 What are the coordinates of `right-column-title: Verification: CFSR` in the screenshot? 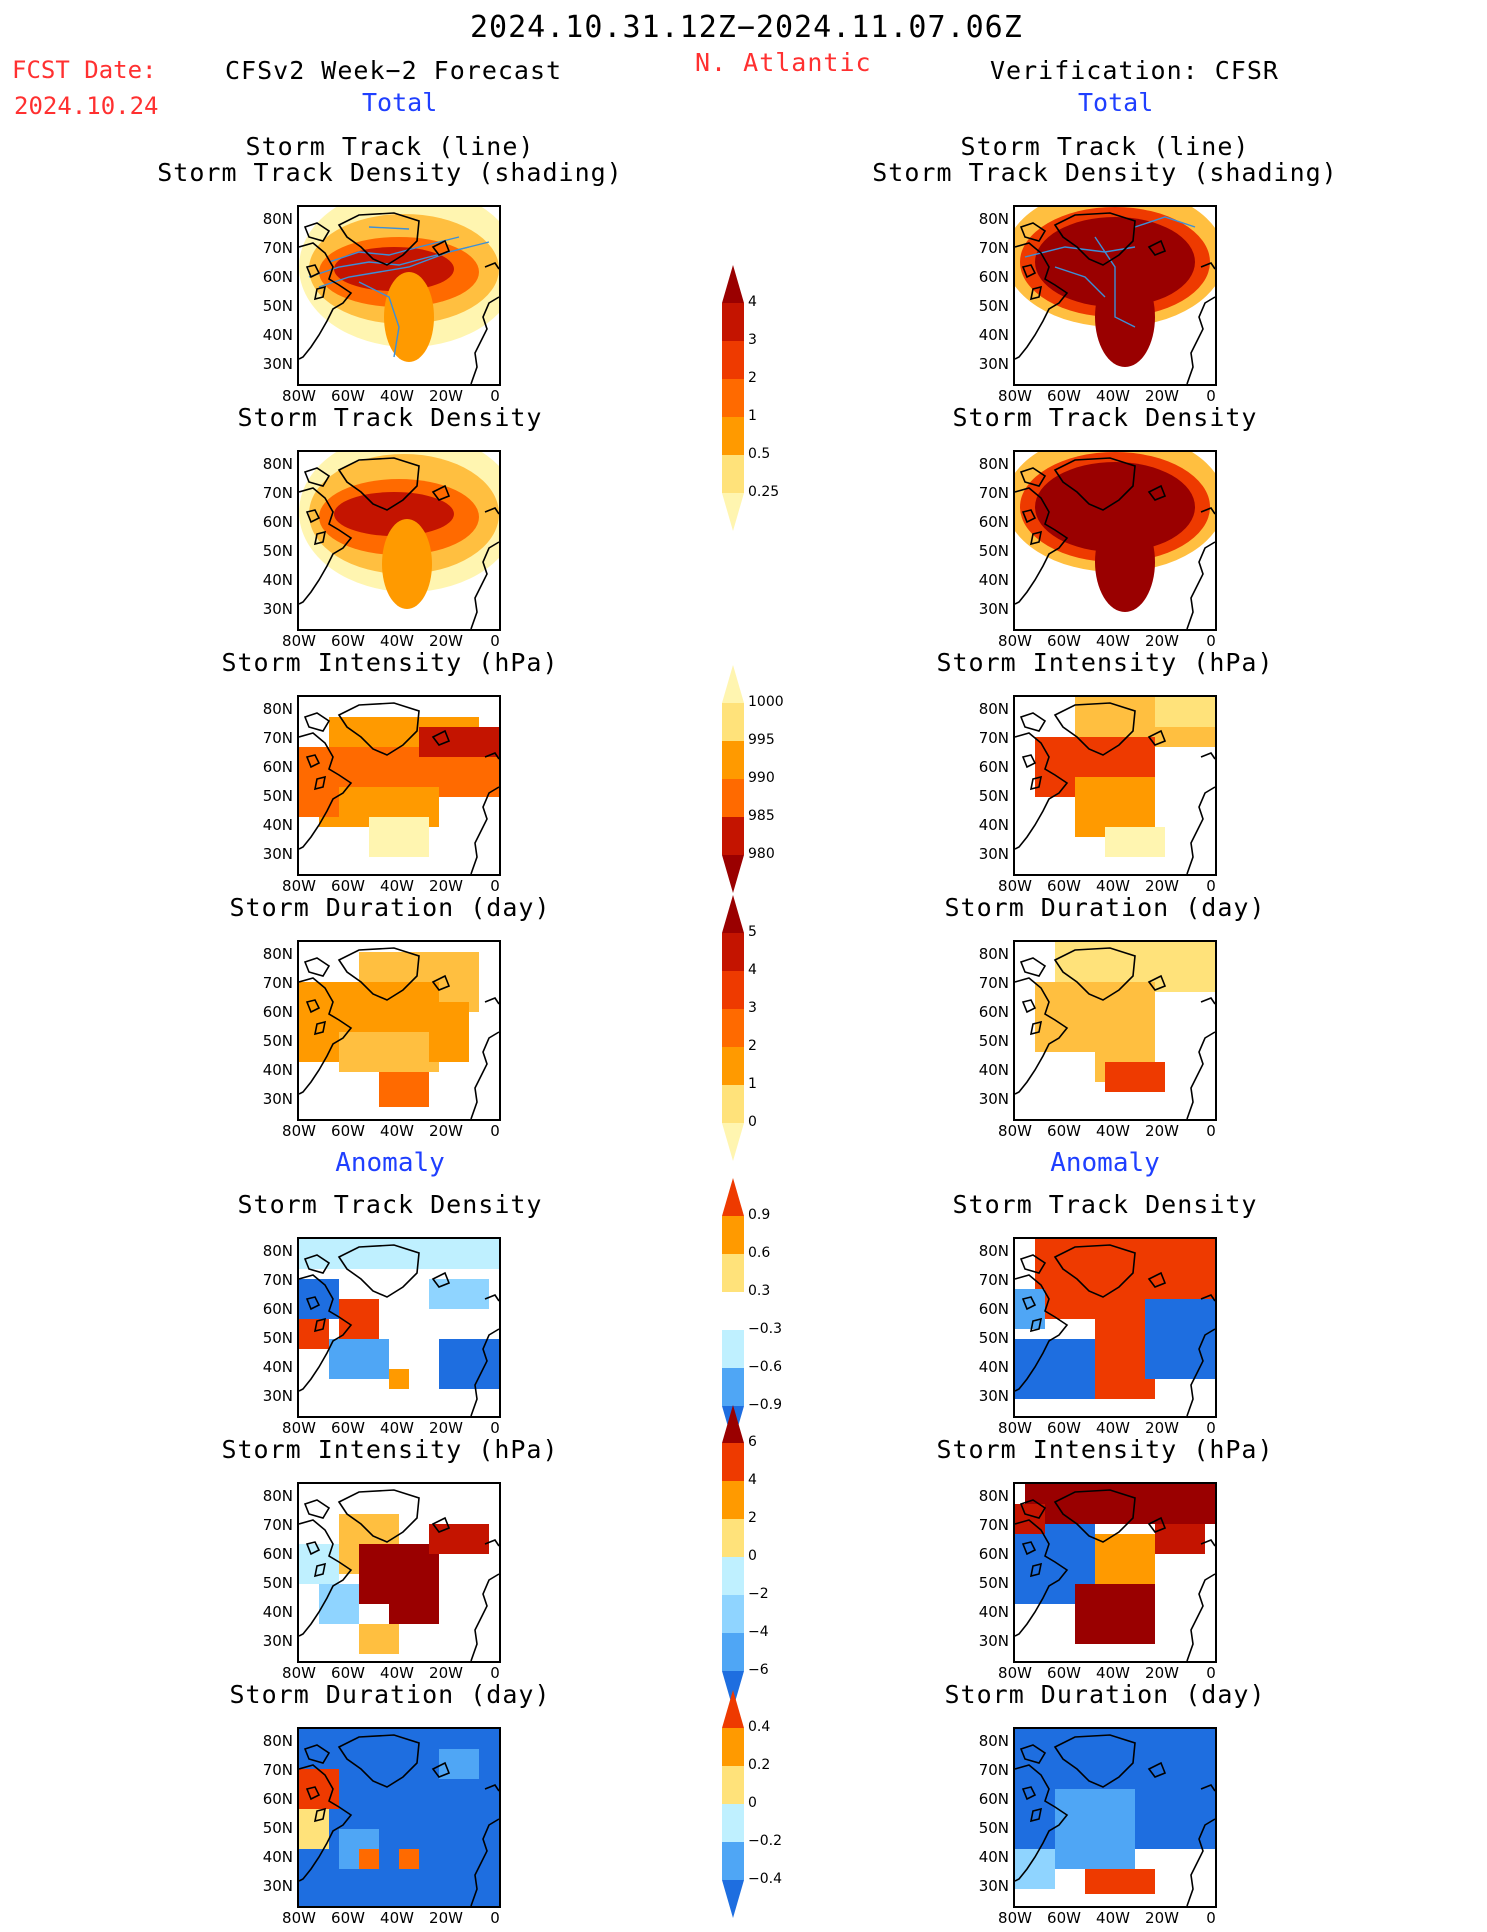 It's located at (1134, 70).